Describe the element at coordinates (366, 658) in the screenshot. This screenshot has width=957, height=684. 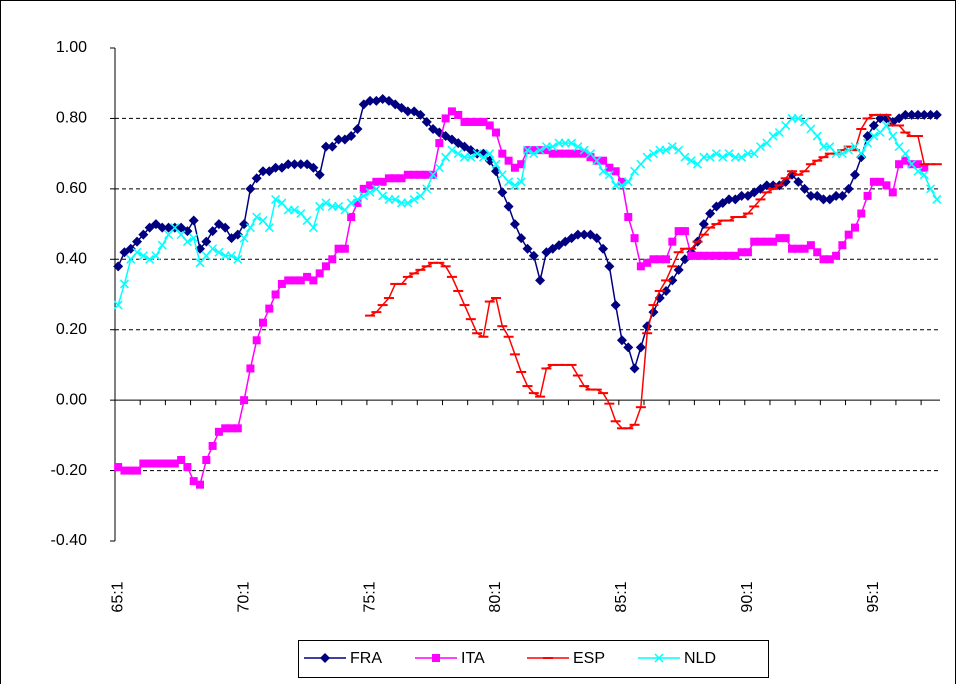
I see `legend-label: FRA` at that location.